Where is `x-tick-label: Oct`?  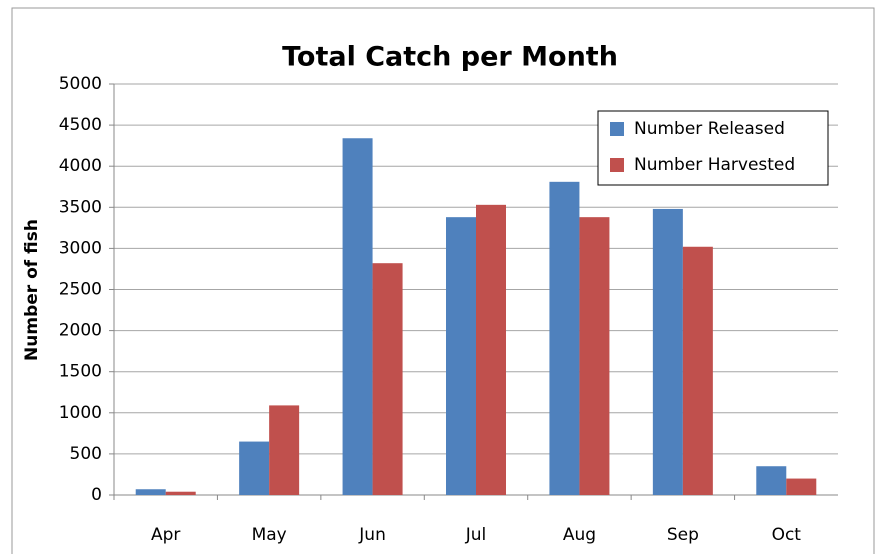
x-tick-label: Oct is located at coordinates (787, 535).